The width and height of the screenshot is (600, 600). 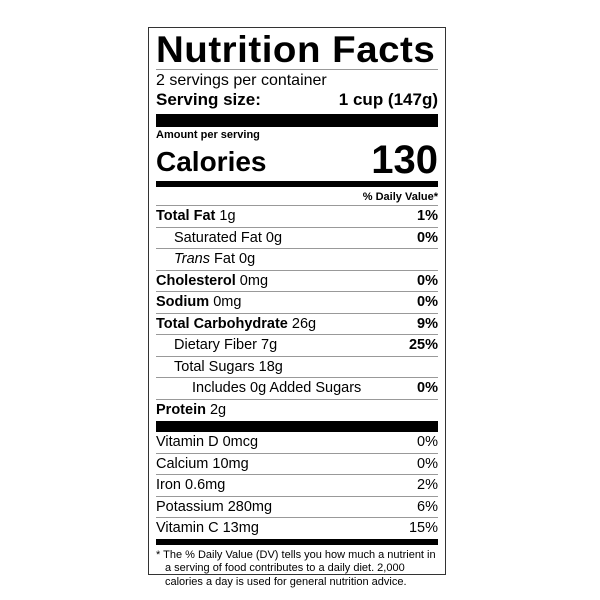 What do you see at coordinates (208, 99) in the screenshot?
I see `serving-size-label: Serving size:` at bounding box center [208, 99].